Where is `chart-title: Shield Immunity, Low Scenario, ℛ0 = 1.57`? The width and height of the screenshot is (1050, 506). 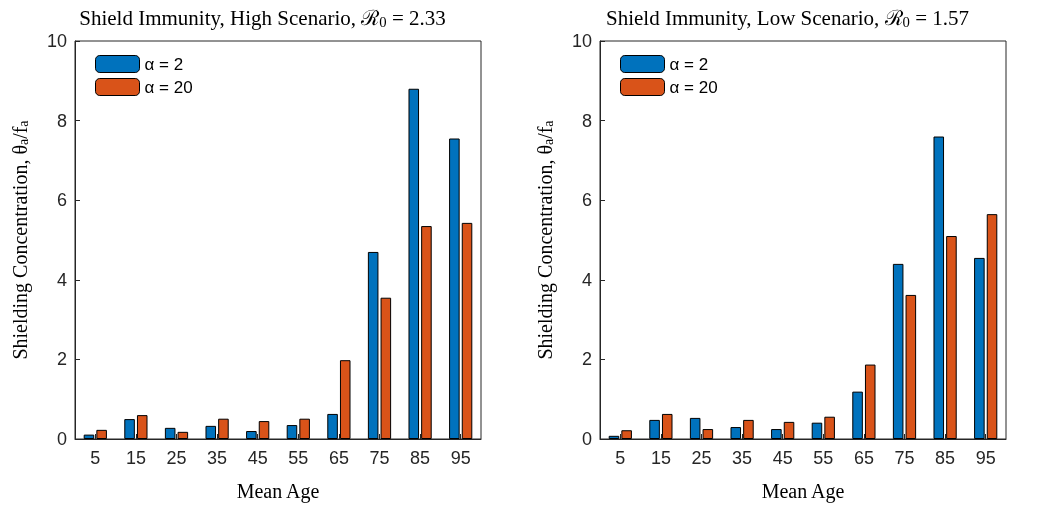
chart-title: Shield Immunity, Low Scenario, ℛ0 = 1.57 is located at coordinates (787, 18).